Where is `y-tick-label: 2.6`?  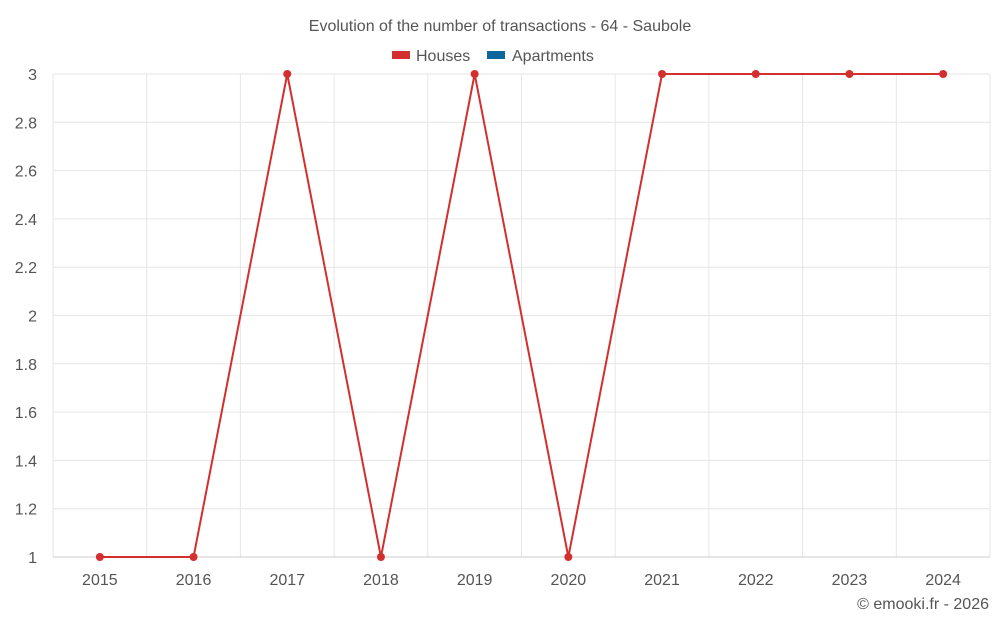 y-tick-label: 2.6 is located at coordinates (26, 172).